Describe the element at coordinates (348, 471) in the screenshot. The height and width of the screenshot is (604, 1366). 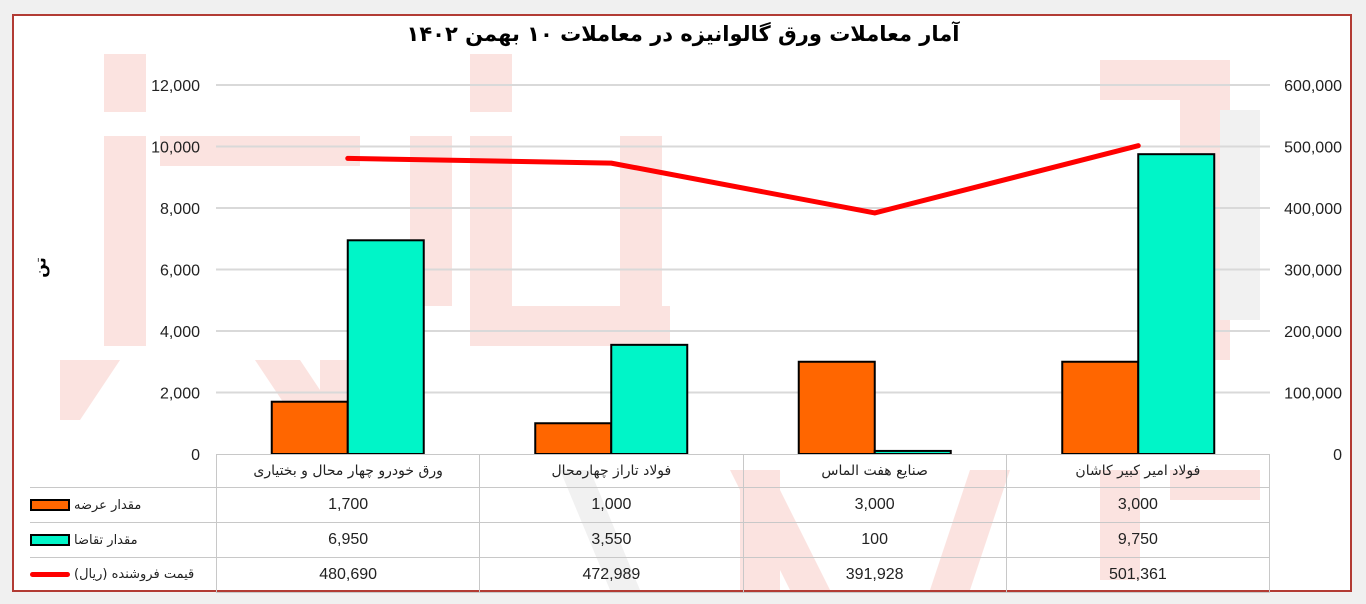
I see `category-header: ورق خودرو چهار محال و بختیاری` at that location.